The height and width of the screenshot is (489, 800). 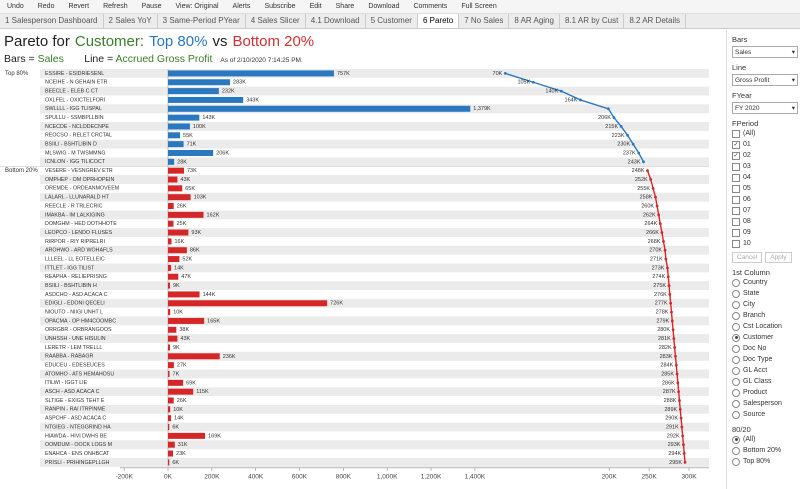 I want to click on toolbar-button: Undo, so click(x=15, y=6).